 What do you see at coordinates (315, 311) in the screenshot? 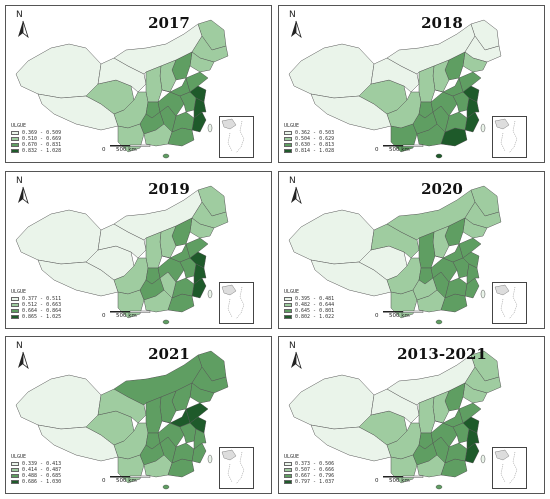
I see `legend-label: 0.645 - 0.801` at bounding box center [315, 311].